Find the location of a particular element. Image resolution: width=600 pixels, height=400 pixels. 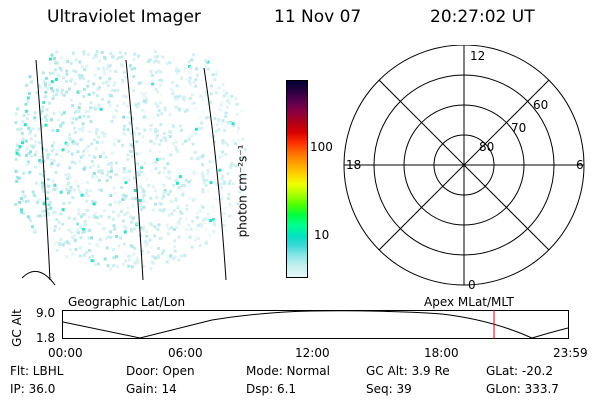

glat-info: GLat: -20.2 is located at coordinates (519, 371).